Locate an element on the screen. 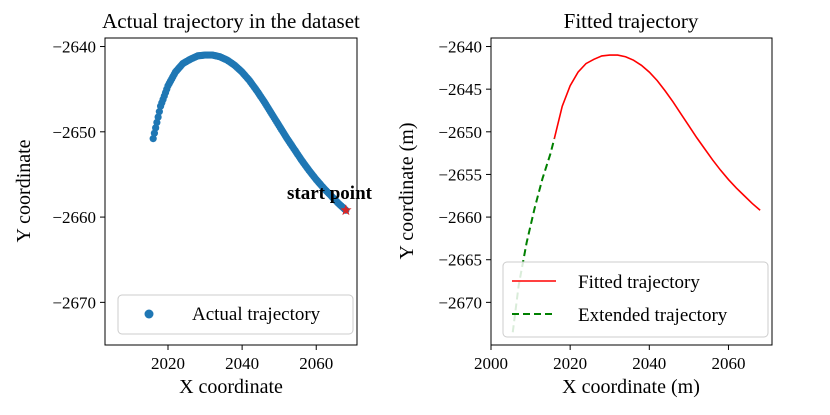 This screenshot has height=415, width=830. legend-label-fitted: Fitted trajectory is located at coordinates (639, 282).